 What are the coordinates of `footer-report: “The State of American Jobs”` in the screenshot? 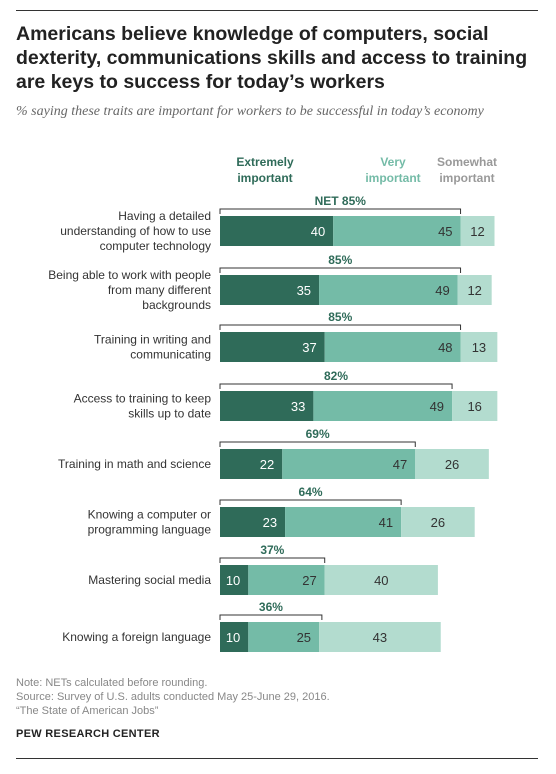 It's located at (87, 711).